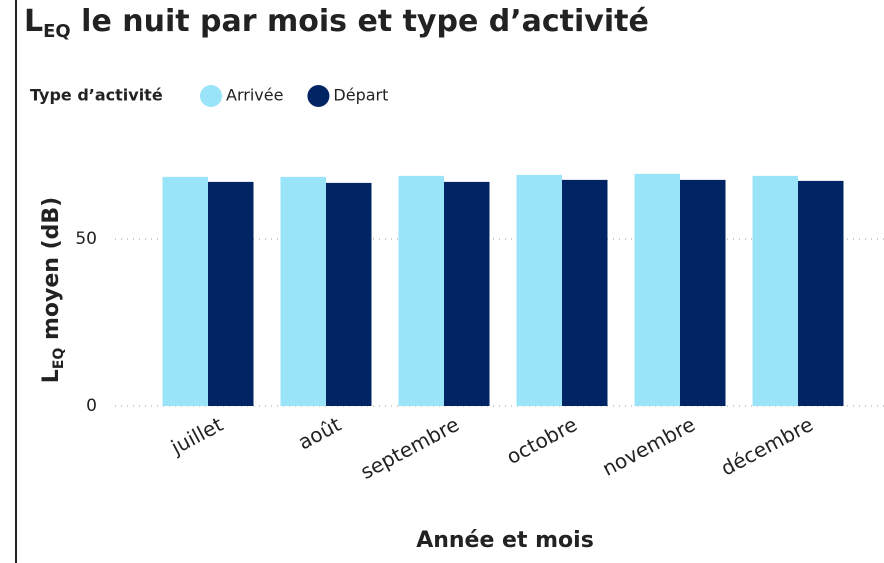 The height and width of the screenshot is (563, 884). Describe the element at coordinates (505, 540) in the screenshot. I see `x-axis-title: Année et mois` at that location.